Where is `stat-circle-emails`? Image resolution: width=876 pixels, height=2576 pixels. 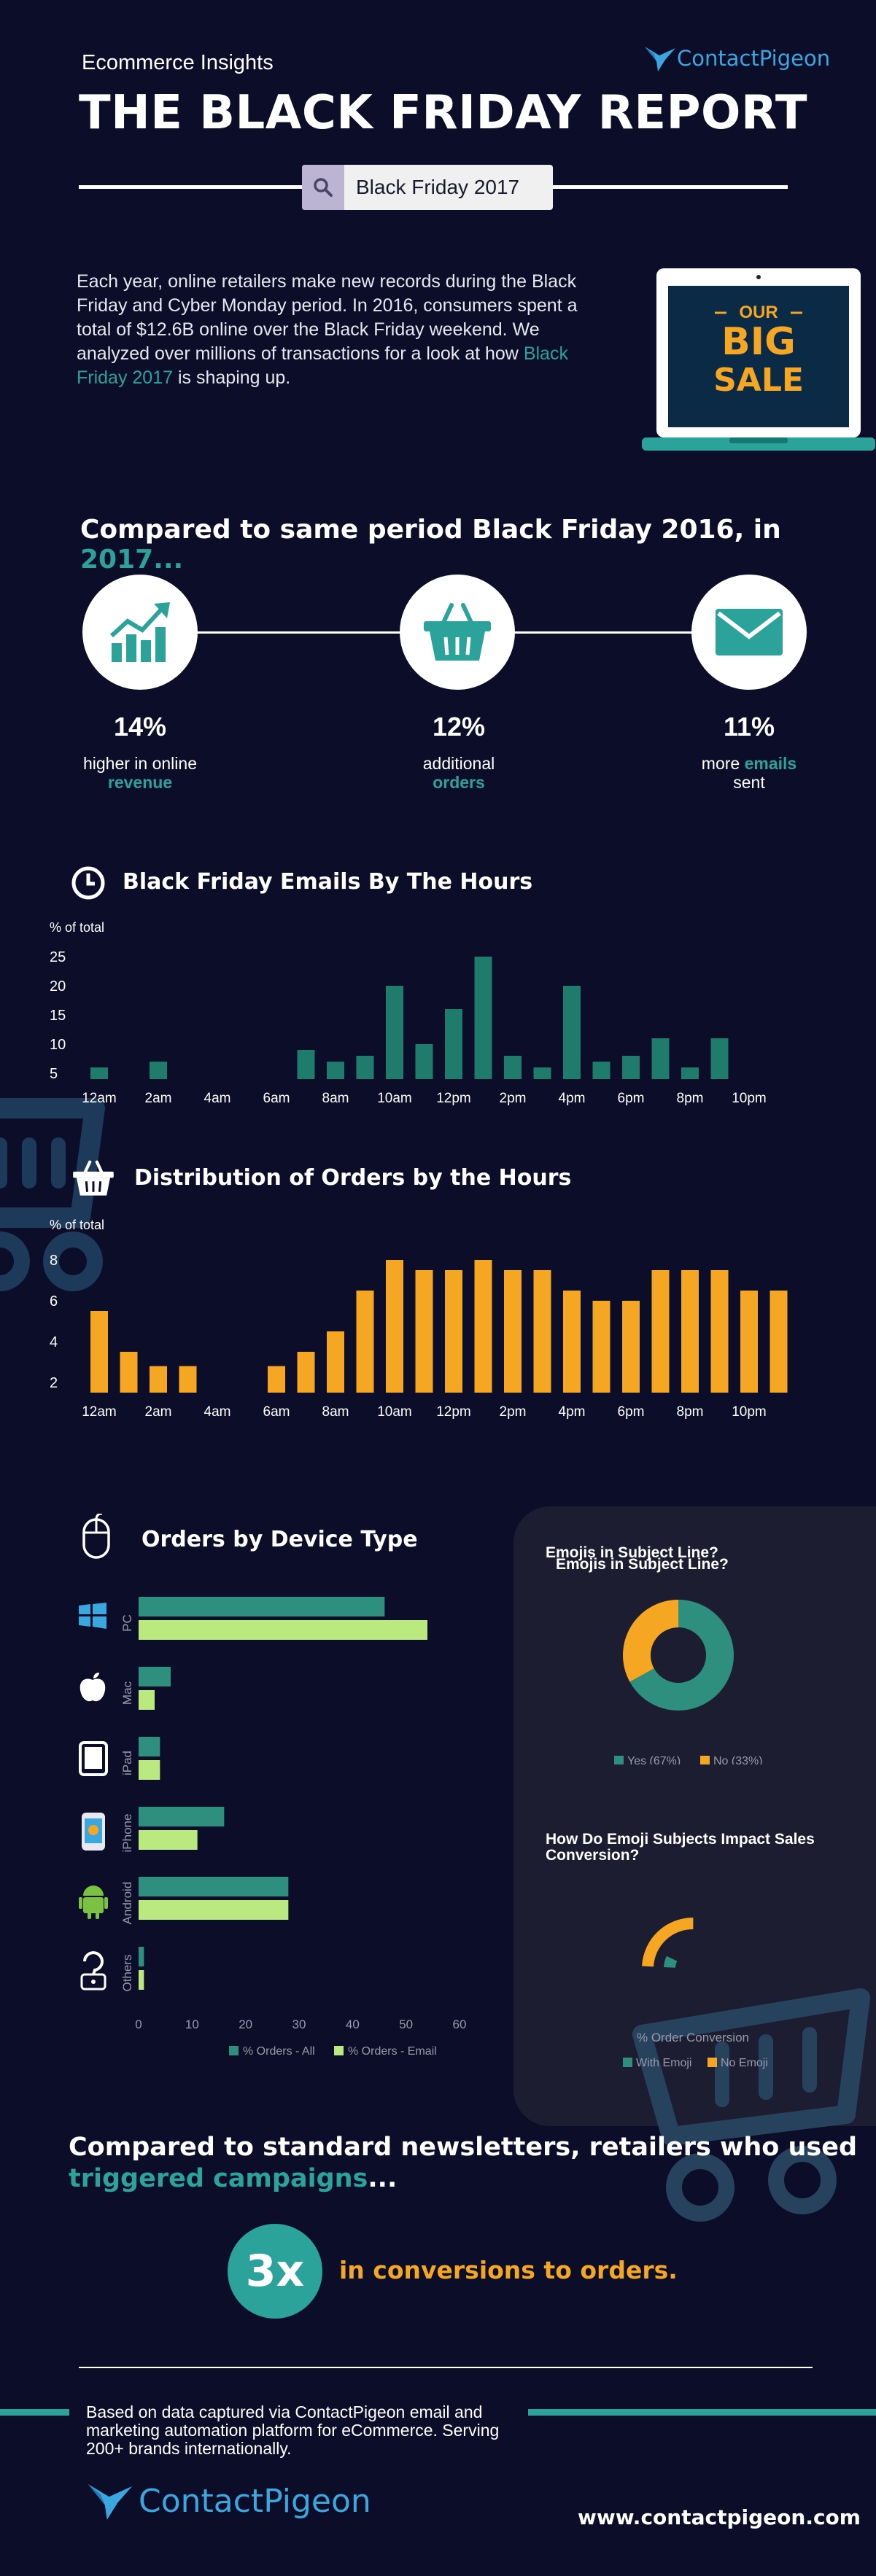
stat-circle-emails is located at coordinates (749, 632).